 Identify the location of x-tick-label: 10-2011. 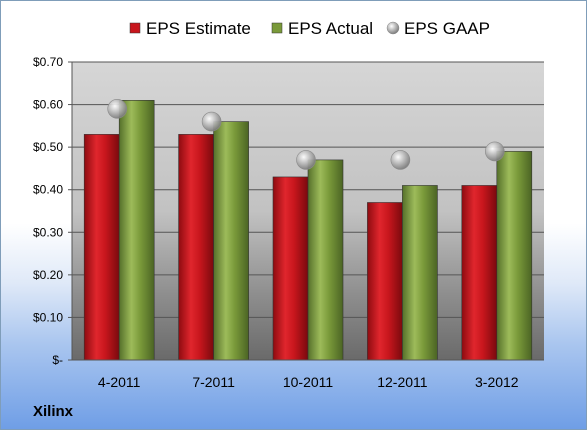
(308, 382).